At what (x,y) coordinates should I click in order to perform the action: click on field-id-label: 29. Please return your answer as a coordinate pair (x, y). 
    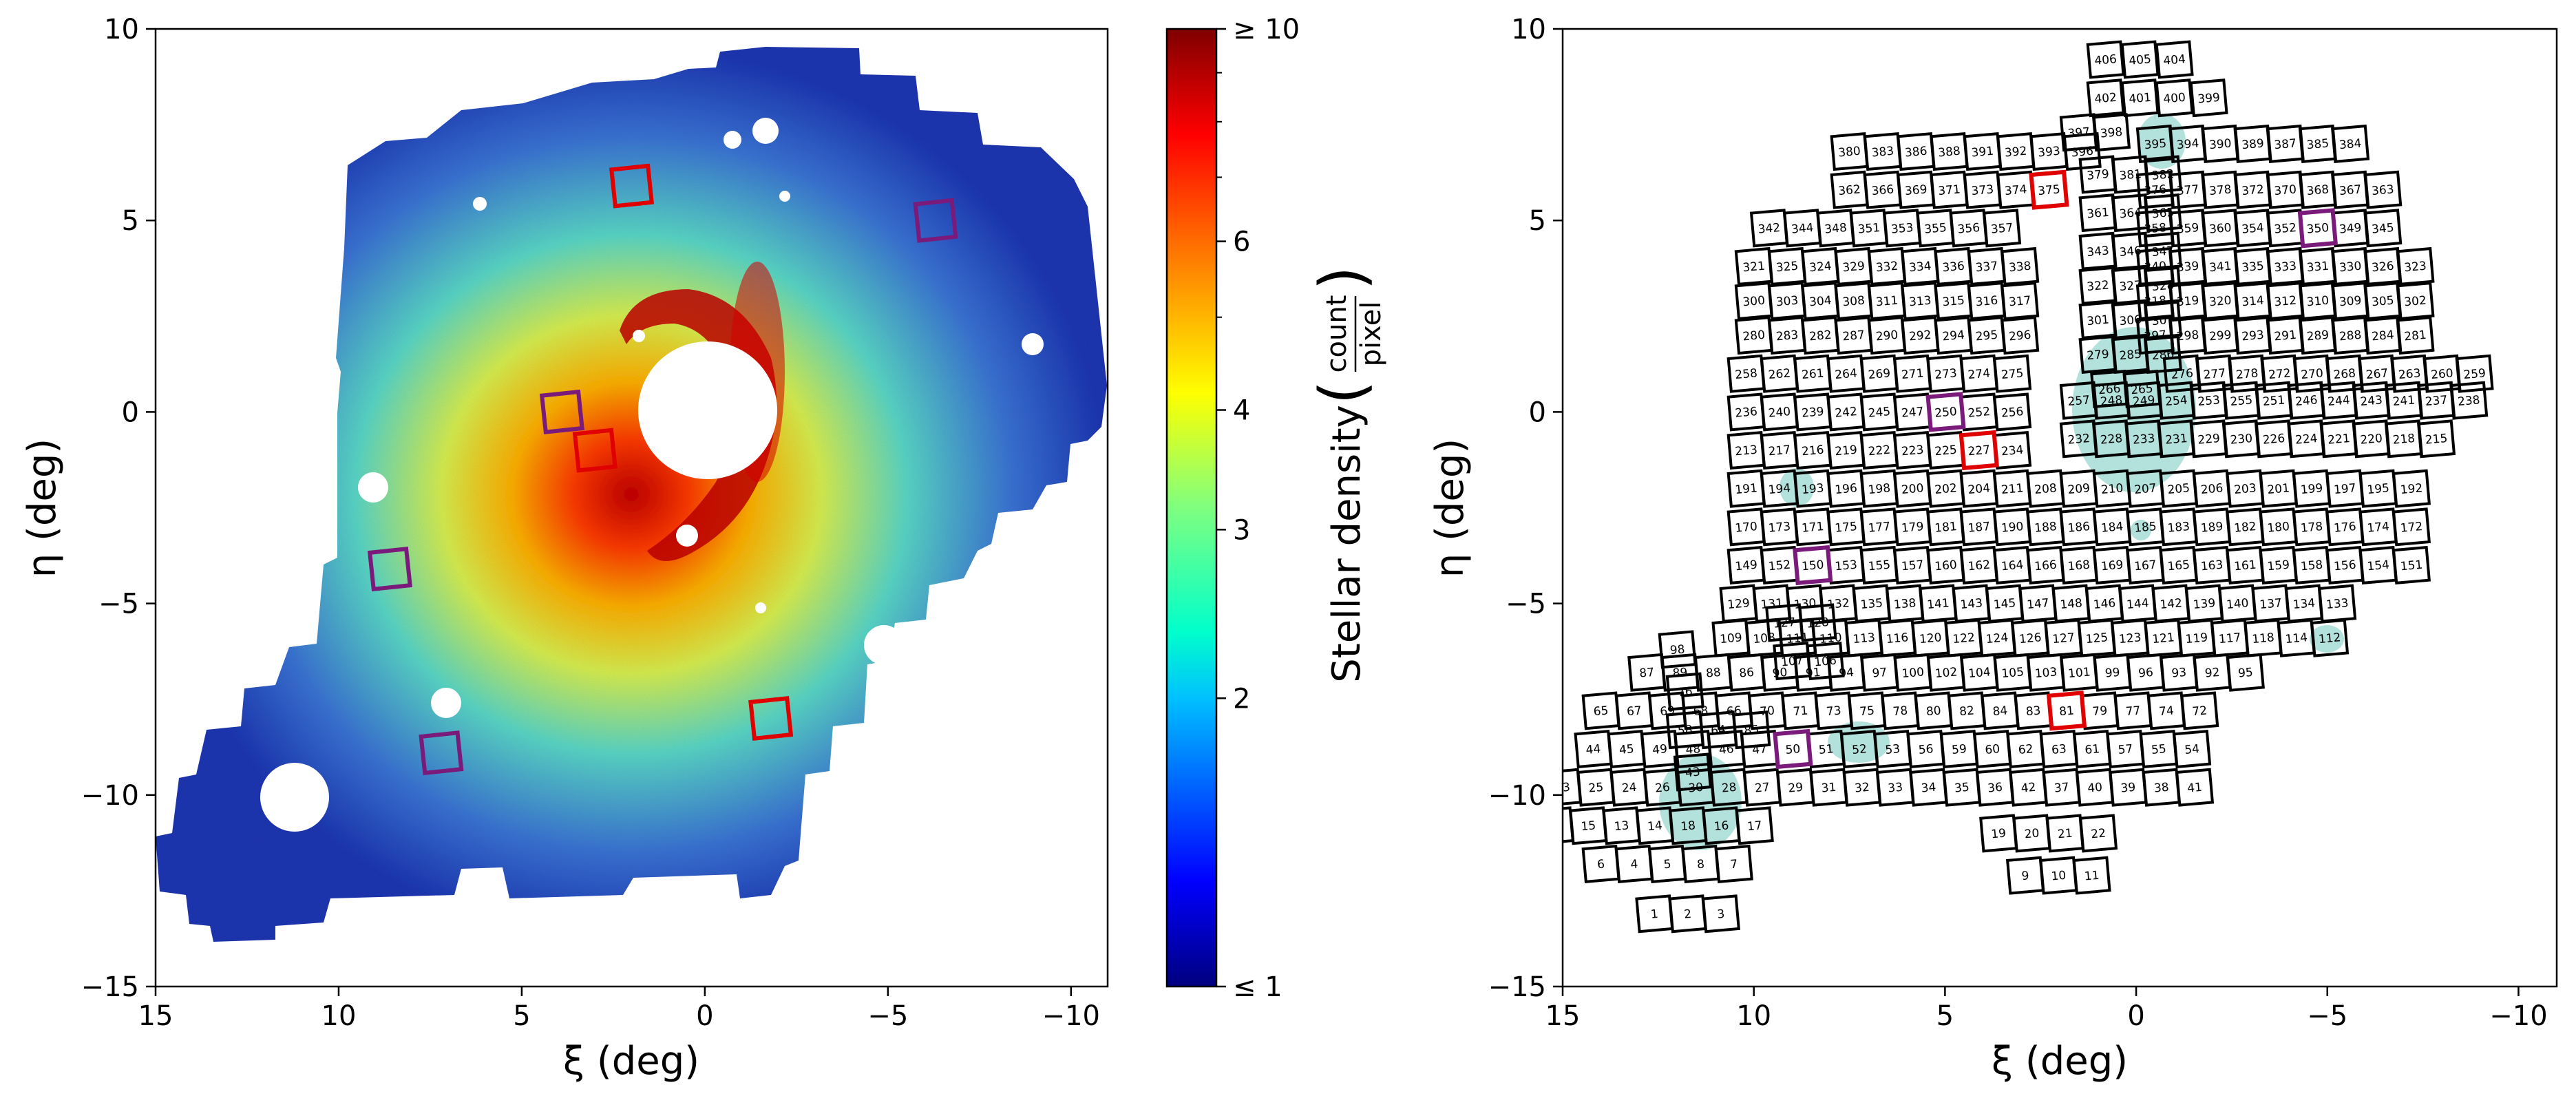
    Looking at the image, I should click on (1796, 788).